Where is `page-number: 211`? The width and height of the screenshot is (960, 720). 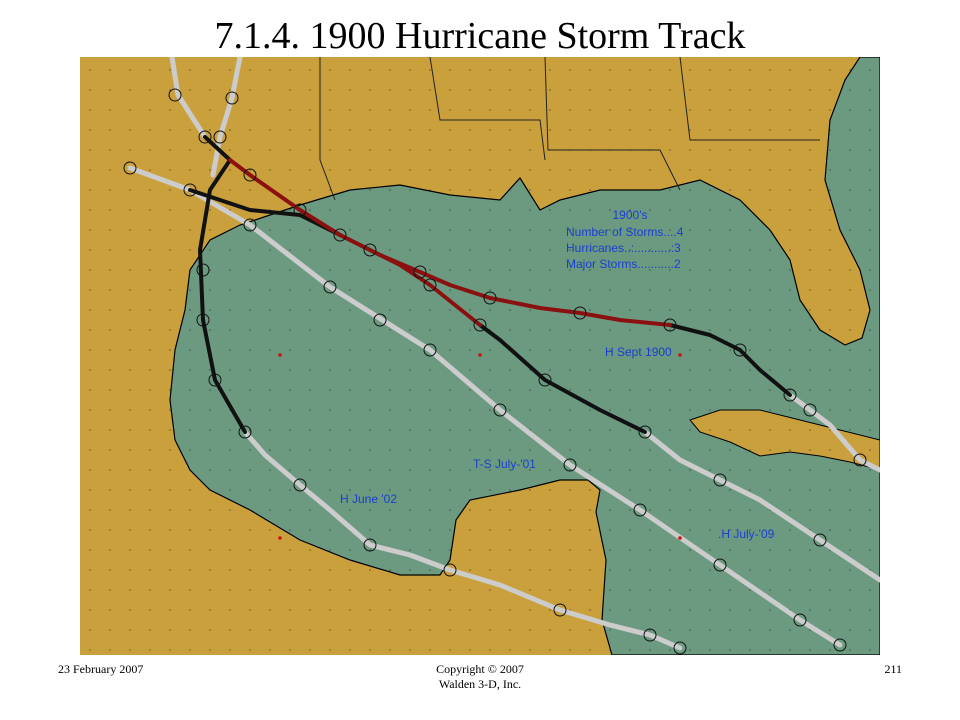 page-number: 211 is located at coordinates (893, 669).